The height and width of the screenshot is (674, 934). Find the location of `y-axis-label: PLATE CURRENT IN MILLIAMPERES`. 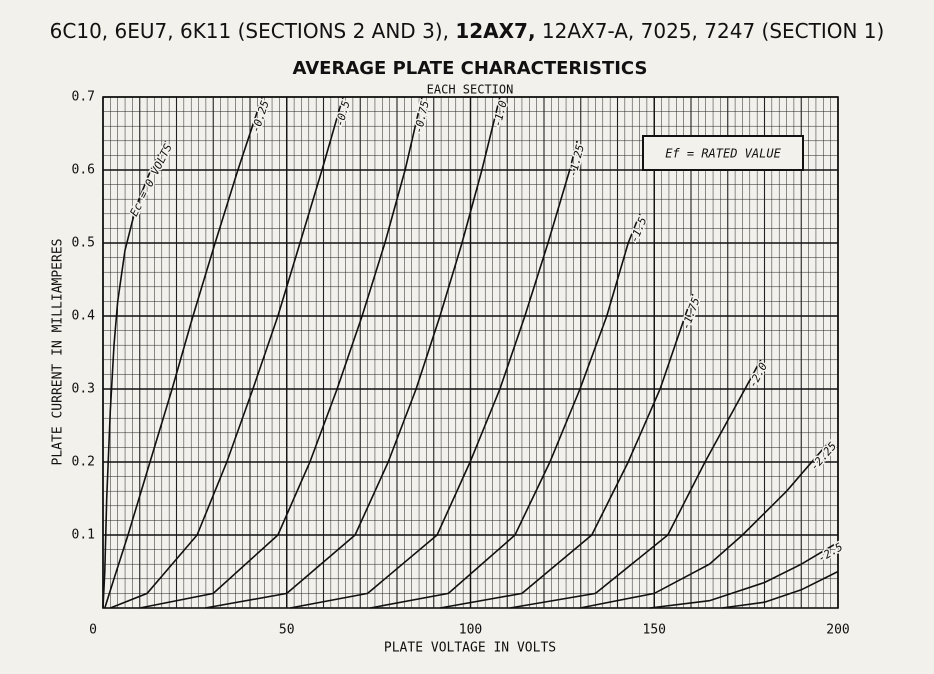

y-axis-label: PLATE CURRENT IN MILLIAMPERES is located at coordinates (58, 352).